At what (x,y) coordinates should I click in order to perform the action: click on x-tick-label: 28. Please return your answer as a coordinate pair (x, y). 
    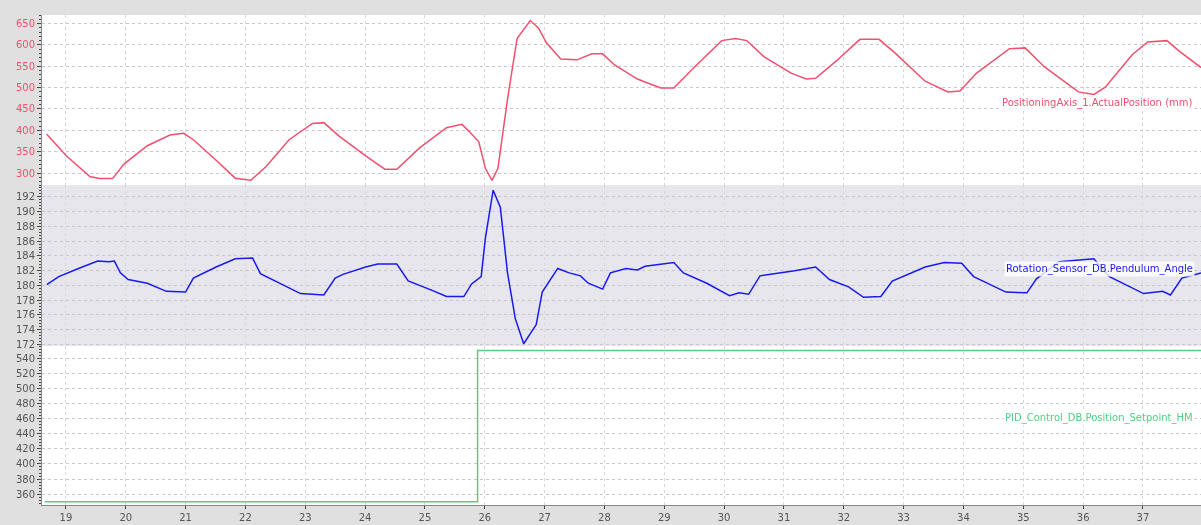
    Looking at the image, I should click on (604, 517).